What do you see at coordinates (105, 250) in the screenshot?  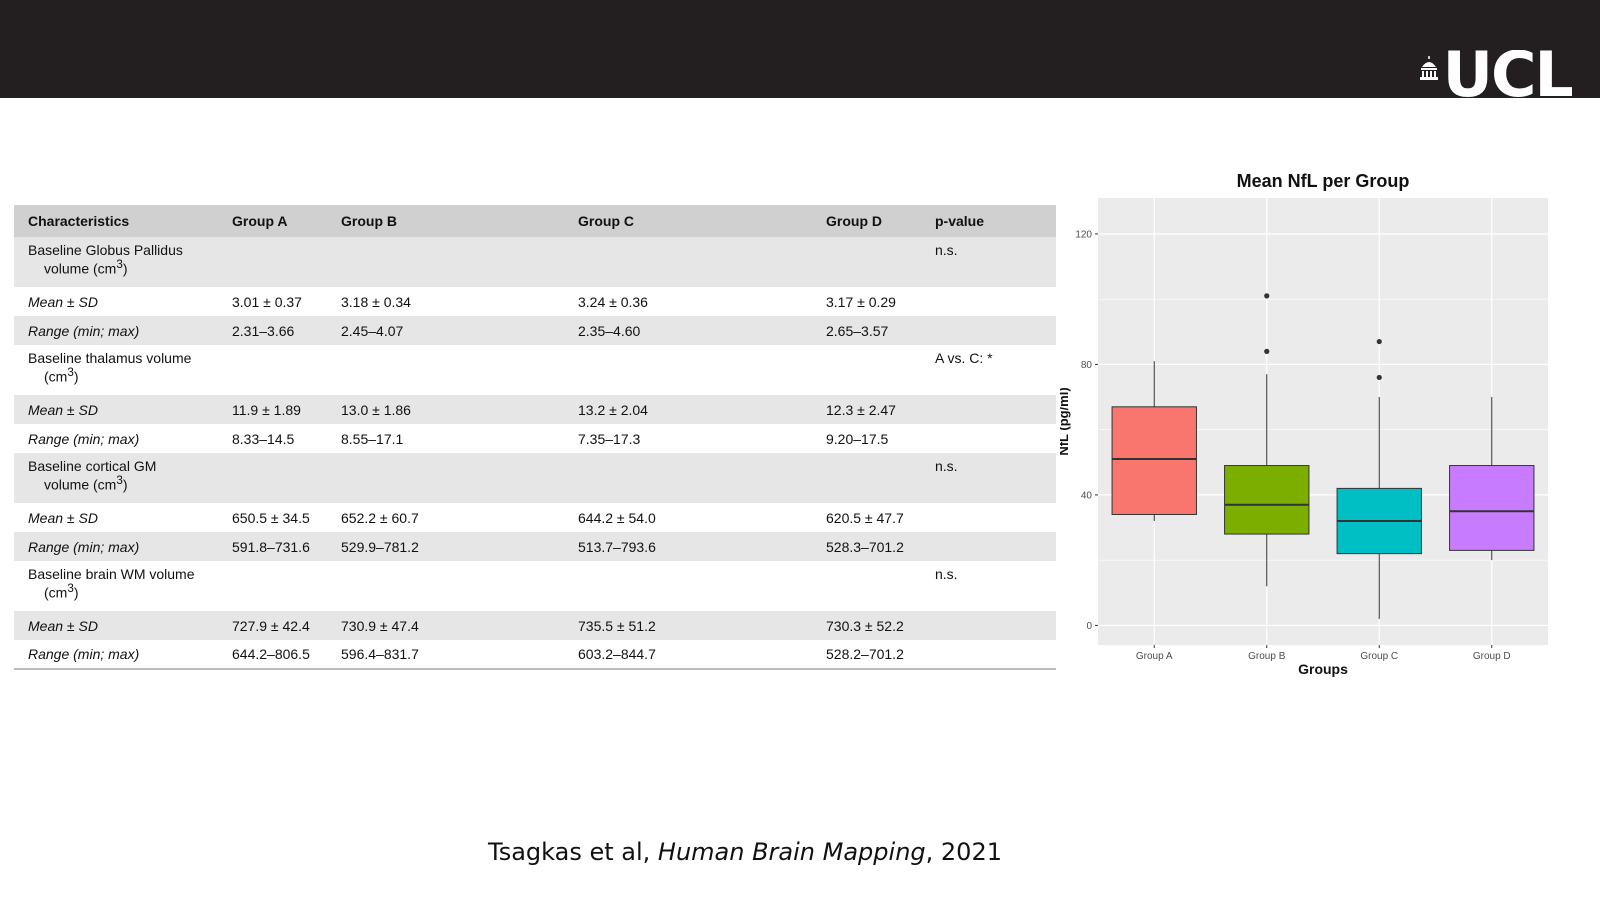 I see `section-title-line1: Baseline Globus Pallidus` at bounding box center [105, 250].